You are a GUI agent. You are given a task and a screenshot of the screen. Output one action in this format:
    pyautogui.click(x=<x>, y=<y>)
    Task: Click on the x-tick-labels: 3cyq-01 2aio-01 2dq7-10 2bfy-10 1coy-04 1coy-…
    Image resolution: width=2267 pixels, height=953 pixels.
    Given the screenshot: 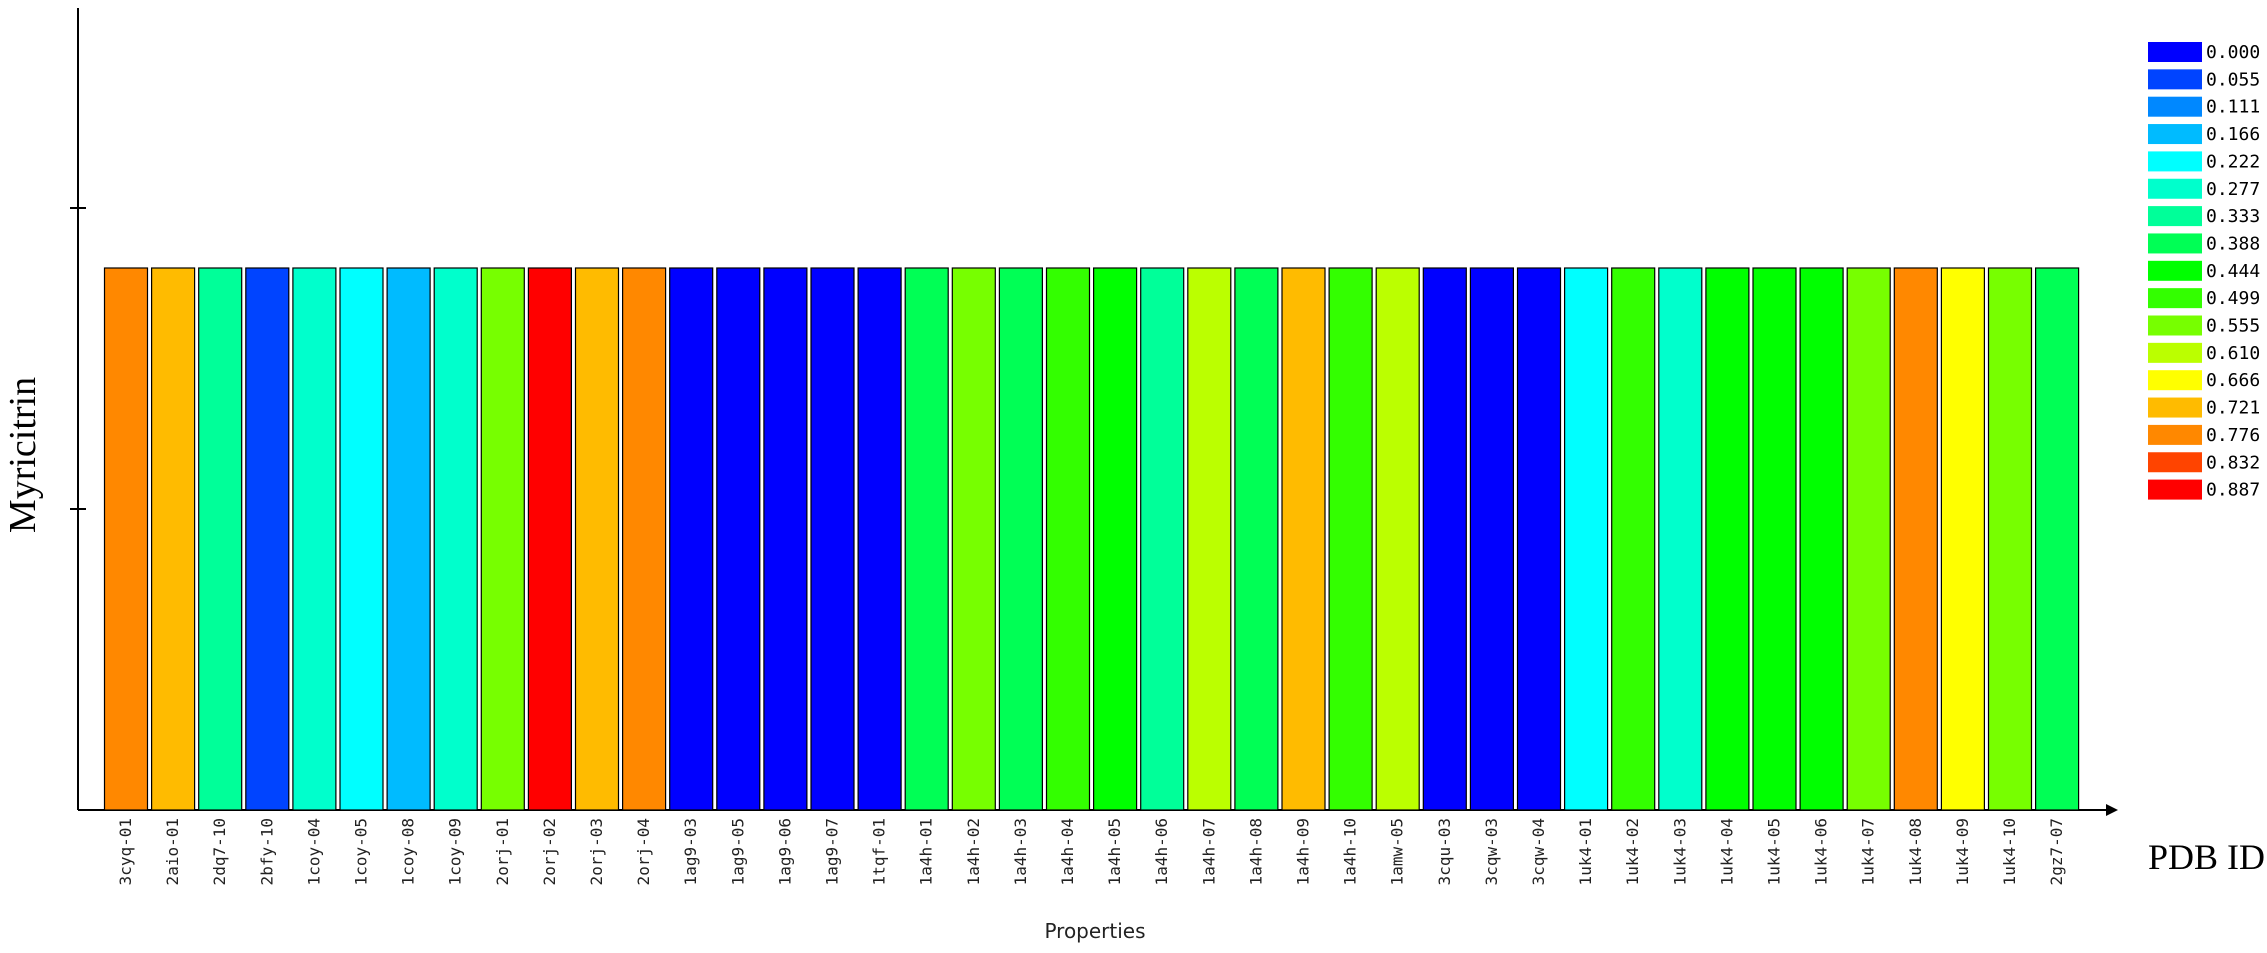 What is the action you would take?
    pyautogui.click(x=1091, y=851)
    